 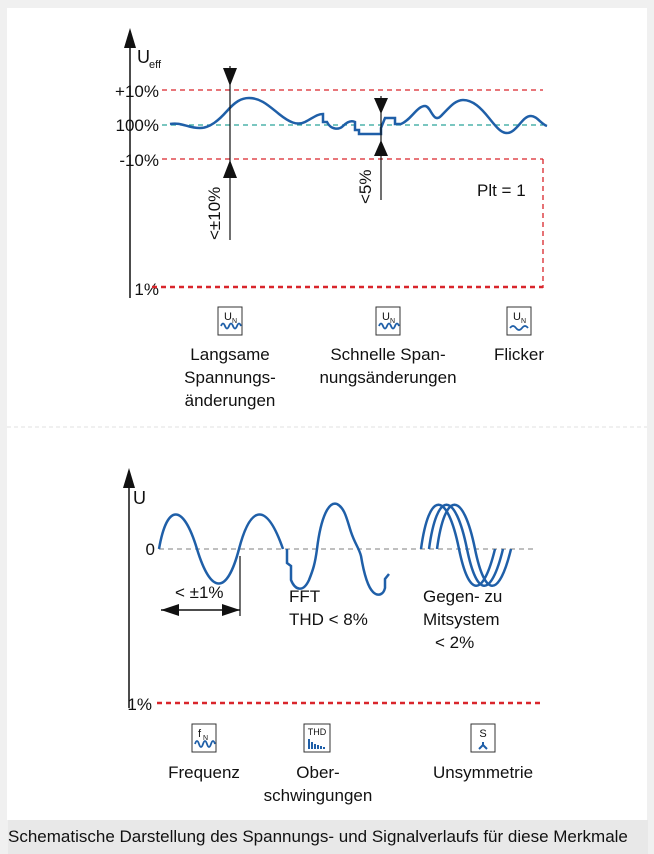 What do you see at coordinates (146, 289) in the screenshot?
I see `tick-1pct: 1%` at bounding box center [146, 289].